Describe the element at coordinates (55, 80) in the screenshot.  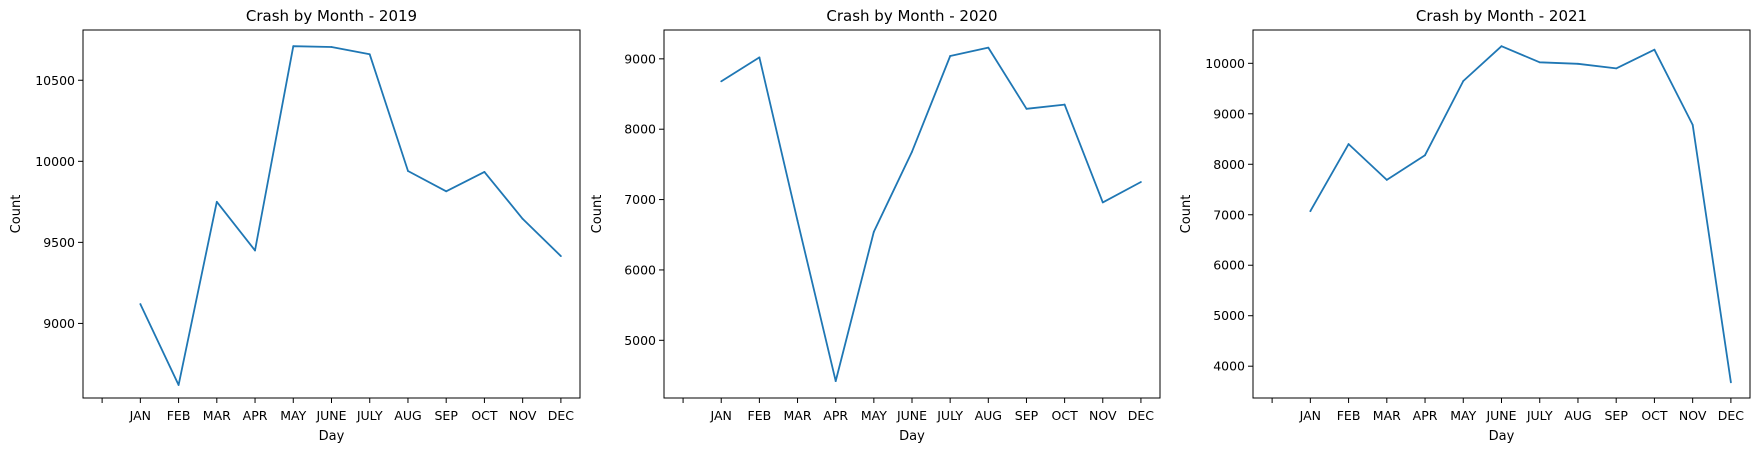
I see `y-tick-label: 10500` at that location.